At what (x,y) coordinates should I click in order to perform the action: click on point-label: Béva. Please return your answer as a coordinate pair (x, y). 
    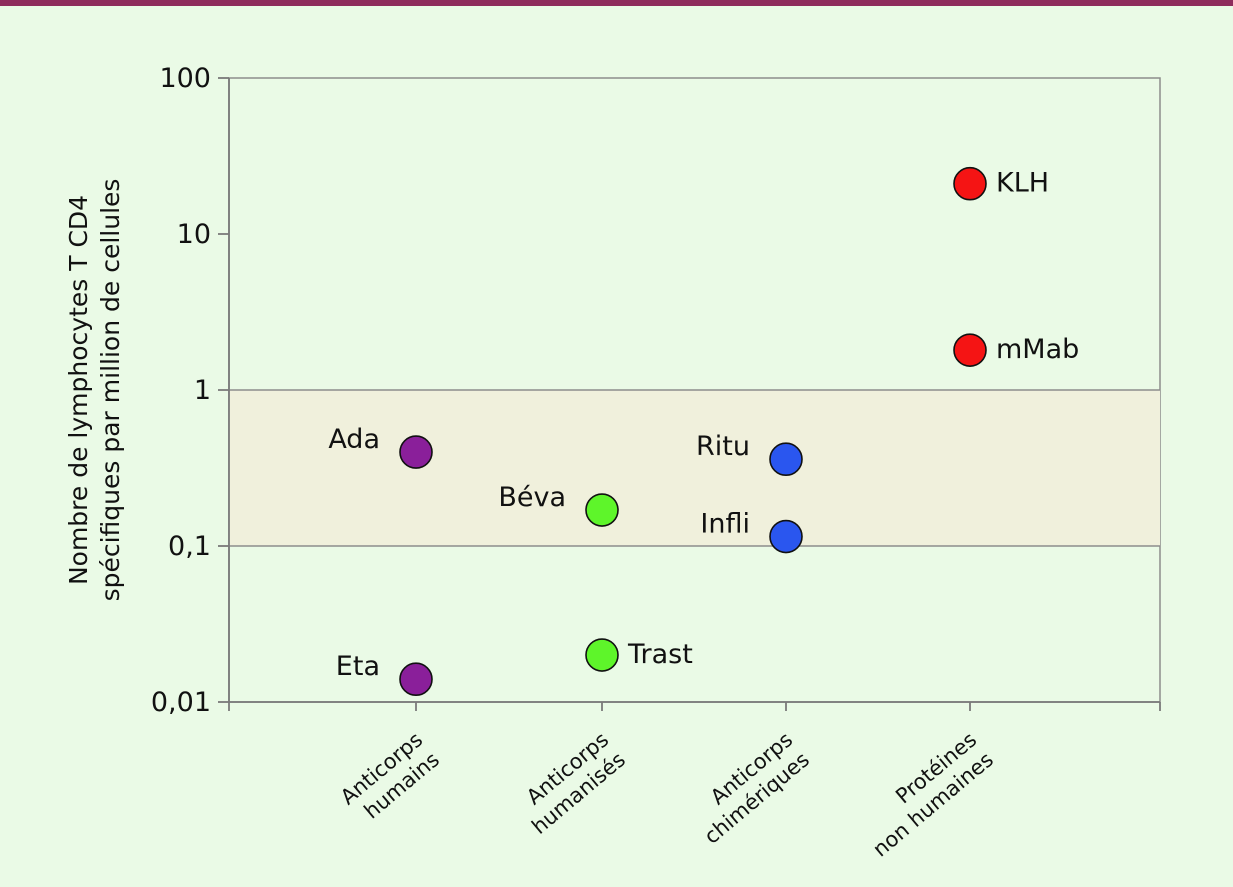
    Looking at the image, I should click on (532, 497).